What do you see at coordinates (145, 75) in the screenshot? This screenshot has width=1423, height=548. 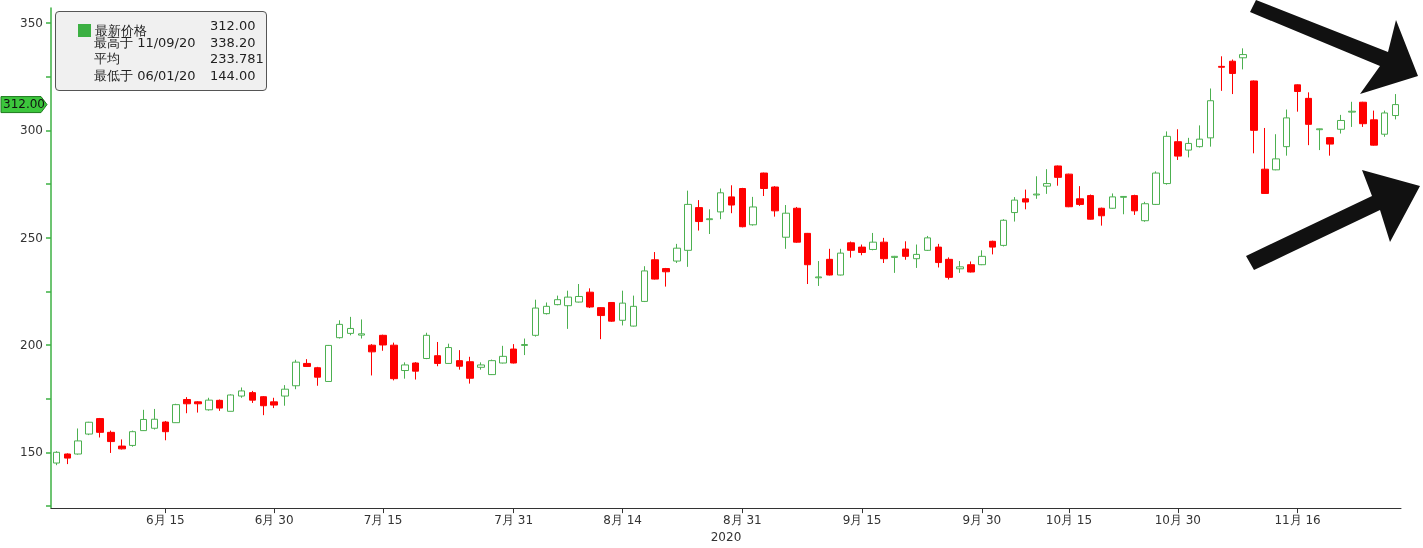 I see `annotation: 最低于 06/01/20` at bounding box center [145, 75].